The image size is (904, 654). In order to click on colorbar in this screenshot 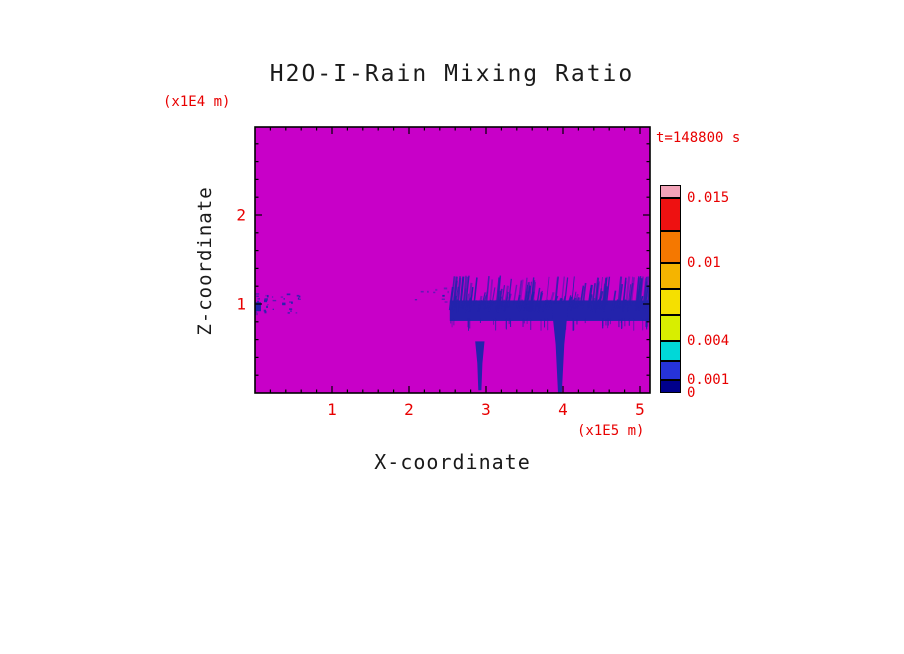, I will do `click(670, 289)`.